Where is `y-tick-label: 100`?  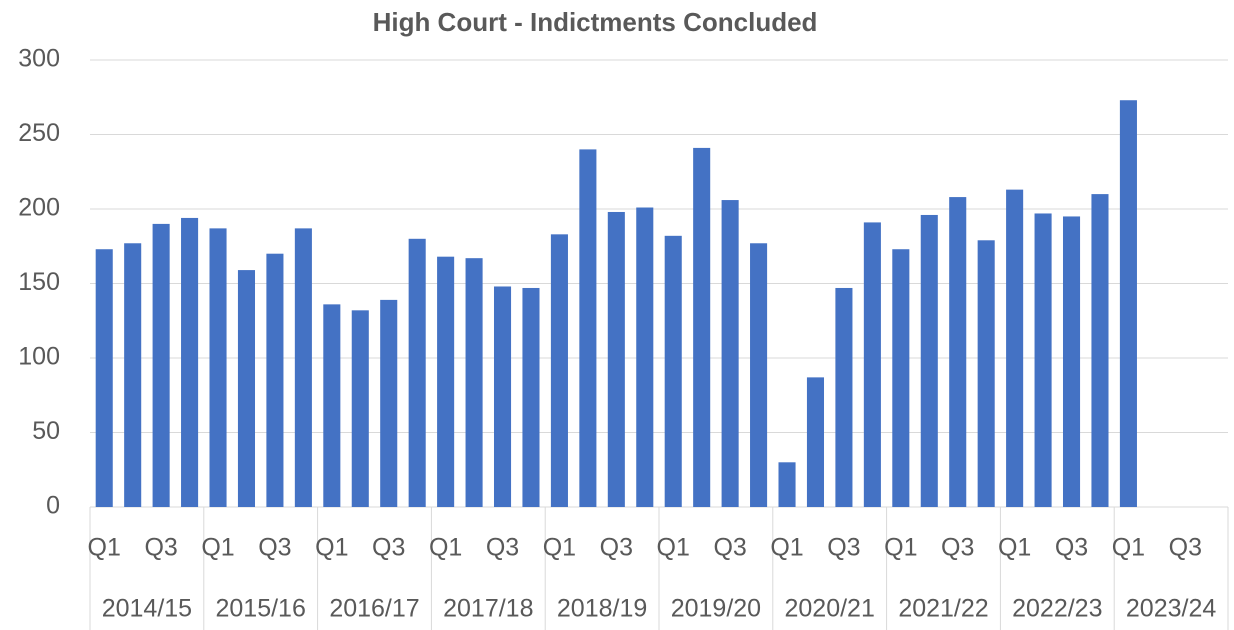 y-tick-label: 100 is located at coordinates (39, 357).